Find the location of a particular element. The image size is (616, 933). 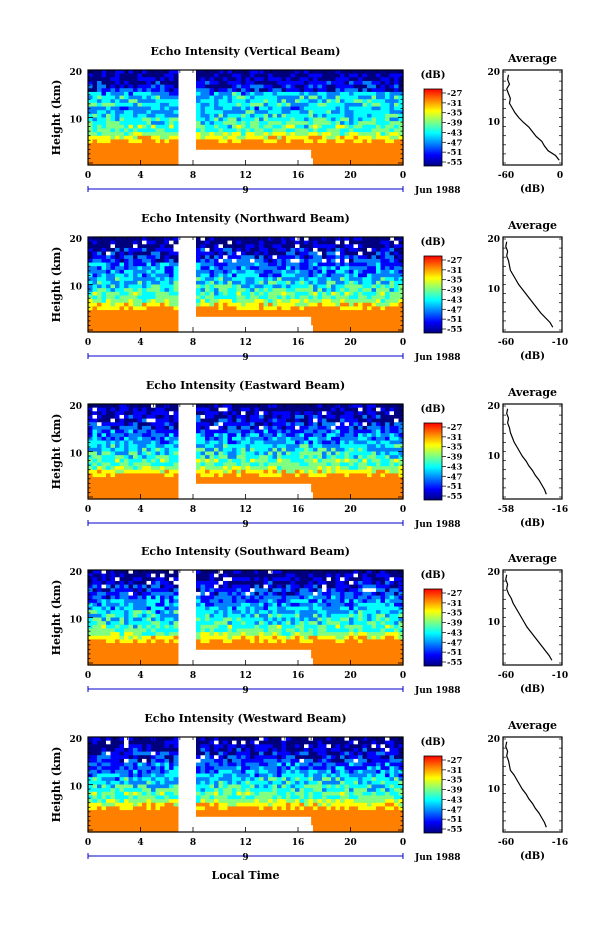

colorbar-label: -51 is located at coordinates (454, 320).